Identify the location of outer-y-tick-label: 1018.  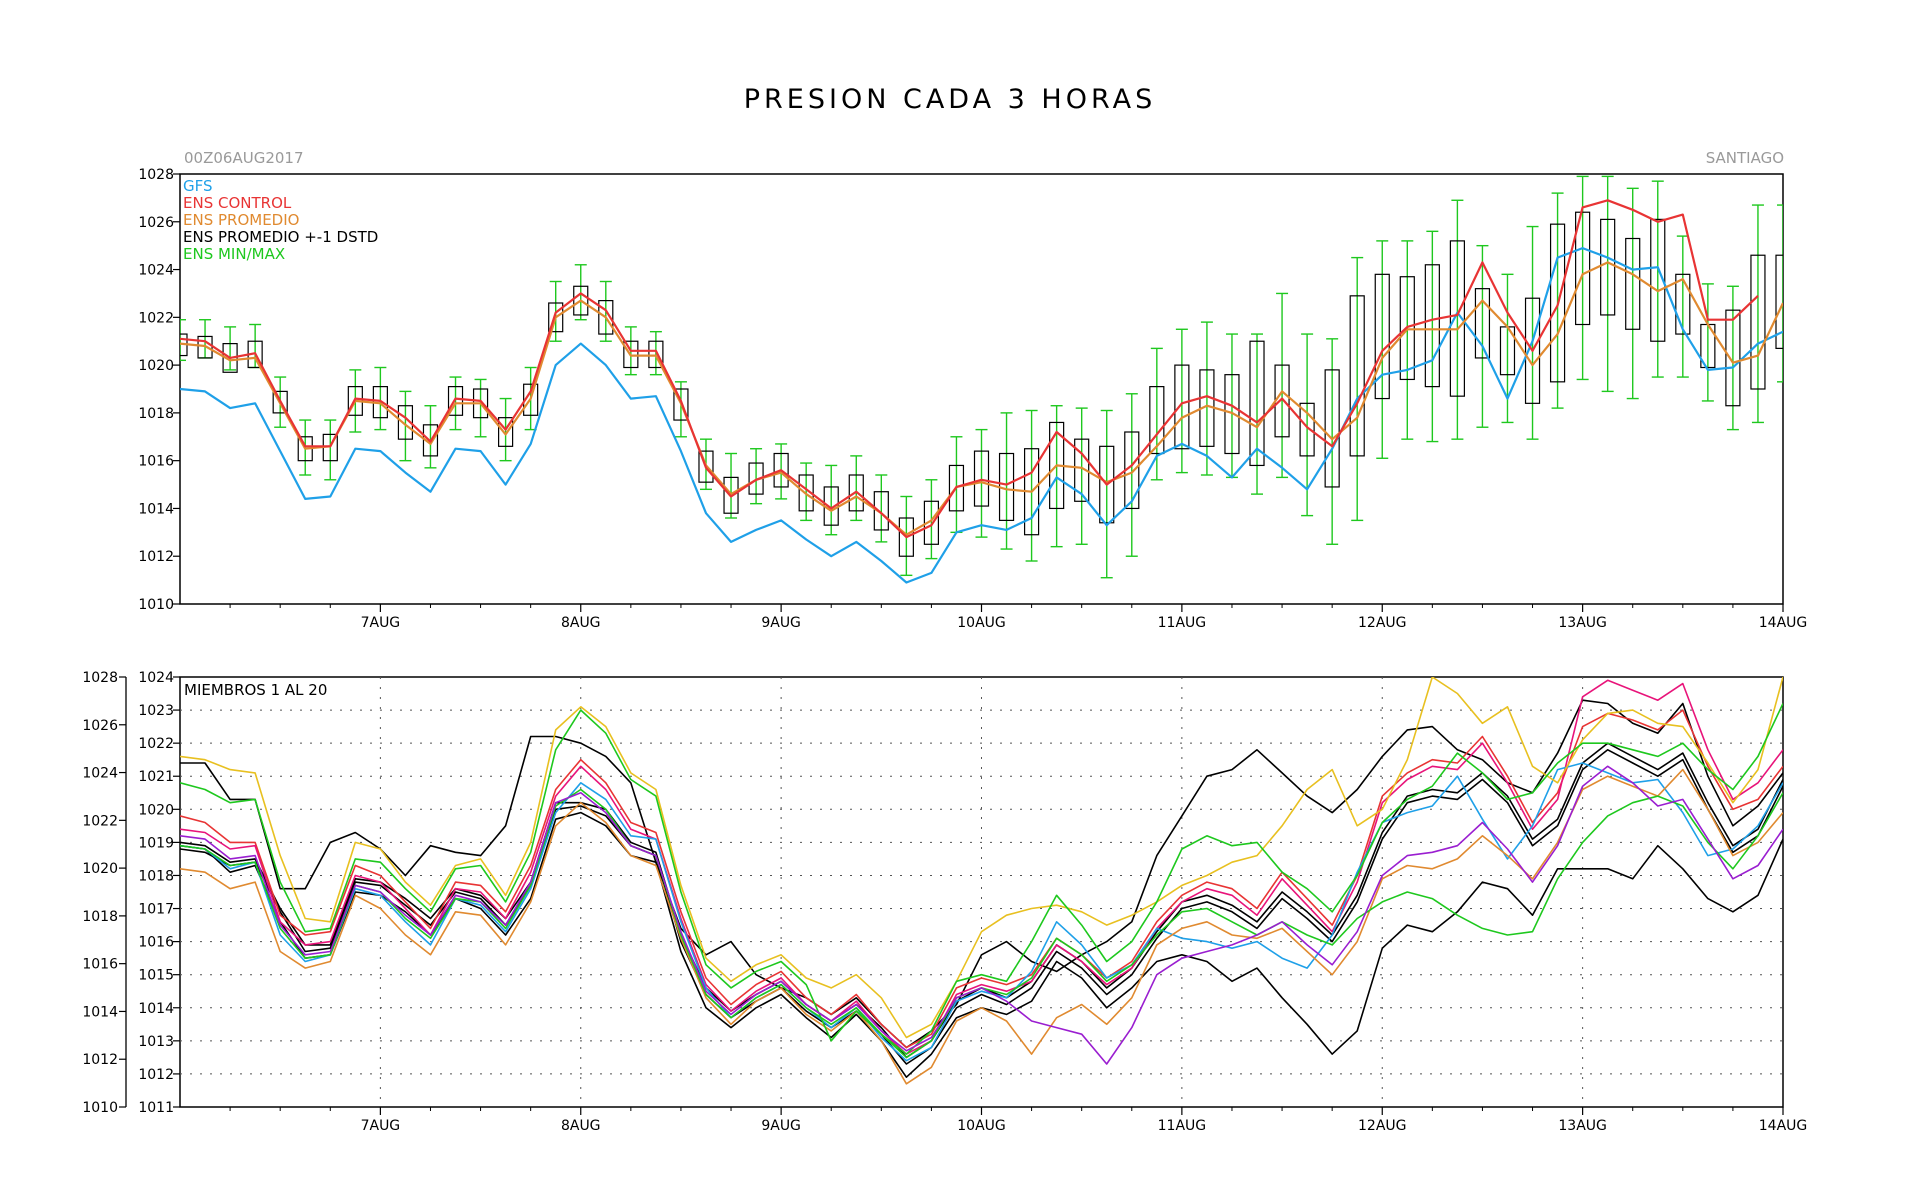
(100, 917).